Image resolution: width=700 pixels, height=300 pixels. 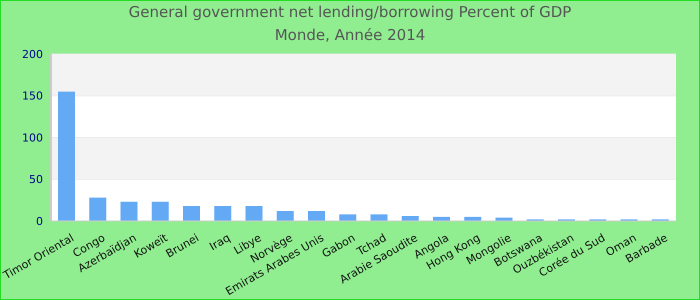 I want to click on chart-title: General government net lending/borrowing Percent of GDP, so click(x=350, y=12).